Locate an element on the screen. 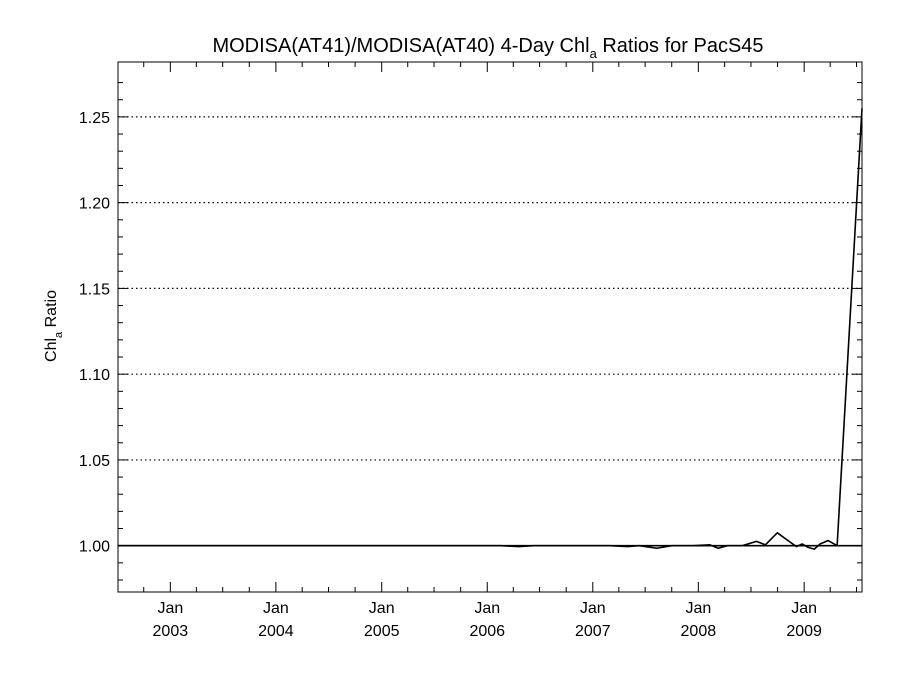  y-tick-label: 1.00 is located at coordinates (94, 547).